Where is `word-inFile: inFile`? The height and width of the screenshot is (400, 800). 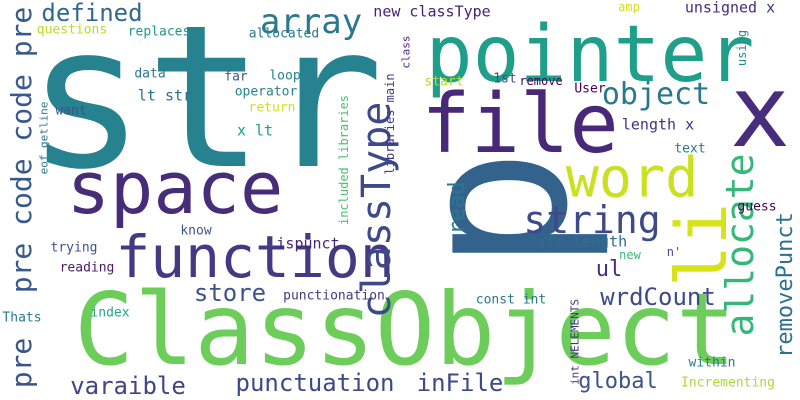
word-inFile: inFile is located at coordinates (460, 383).